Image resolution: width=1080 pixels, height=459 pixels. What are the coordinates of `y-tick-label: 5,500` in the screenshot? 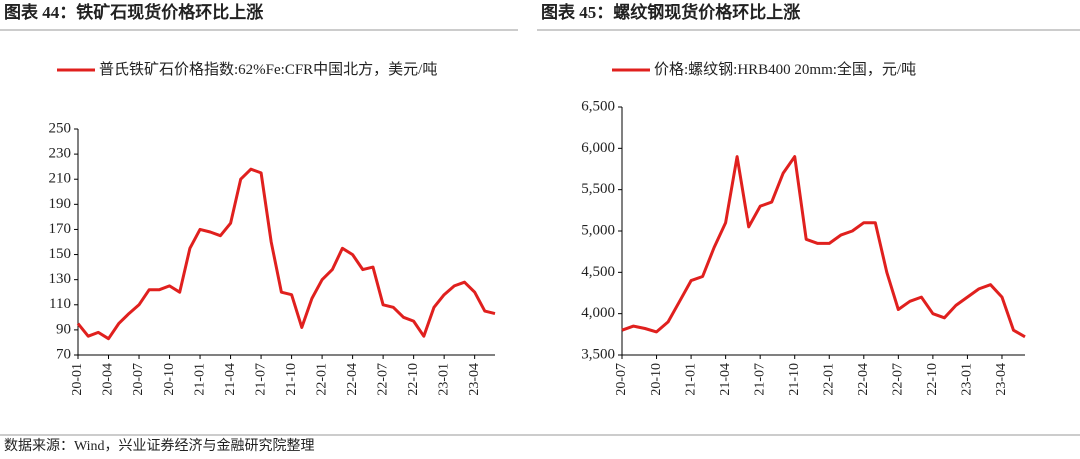 It's located at (598, 189).